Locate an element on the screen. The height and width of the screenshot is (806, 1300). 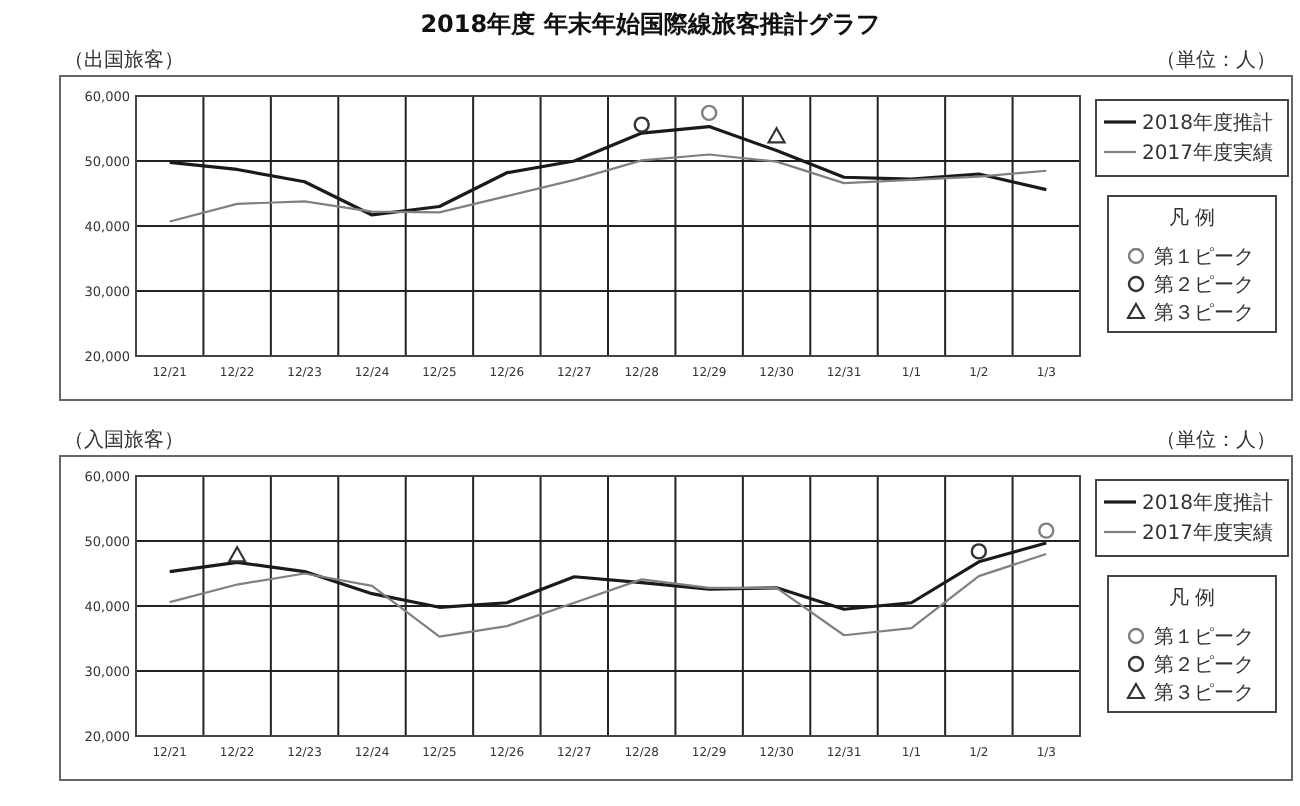
chart-subtitle: （入国旅客） is located at coordinates (124, 440).